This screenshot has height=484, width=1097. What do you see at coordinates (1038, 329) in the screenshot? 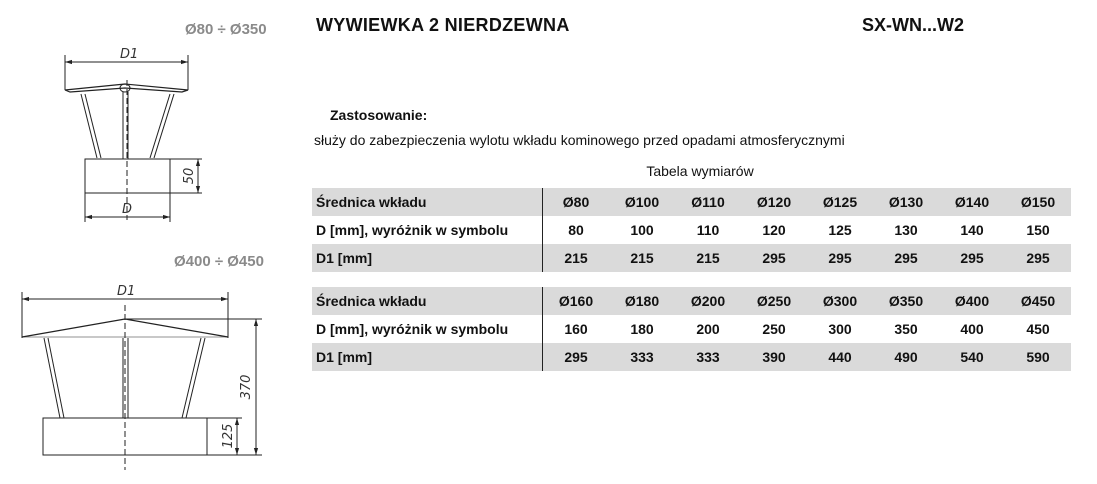
I see `table-cell: 450` at bounding box center [1038, 329].